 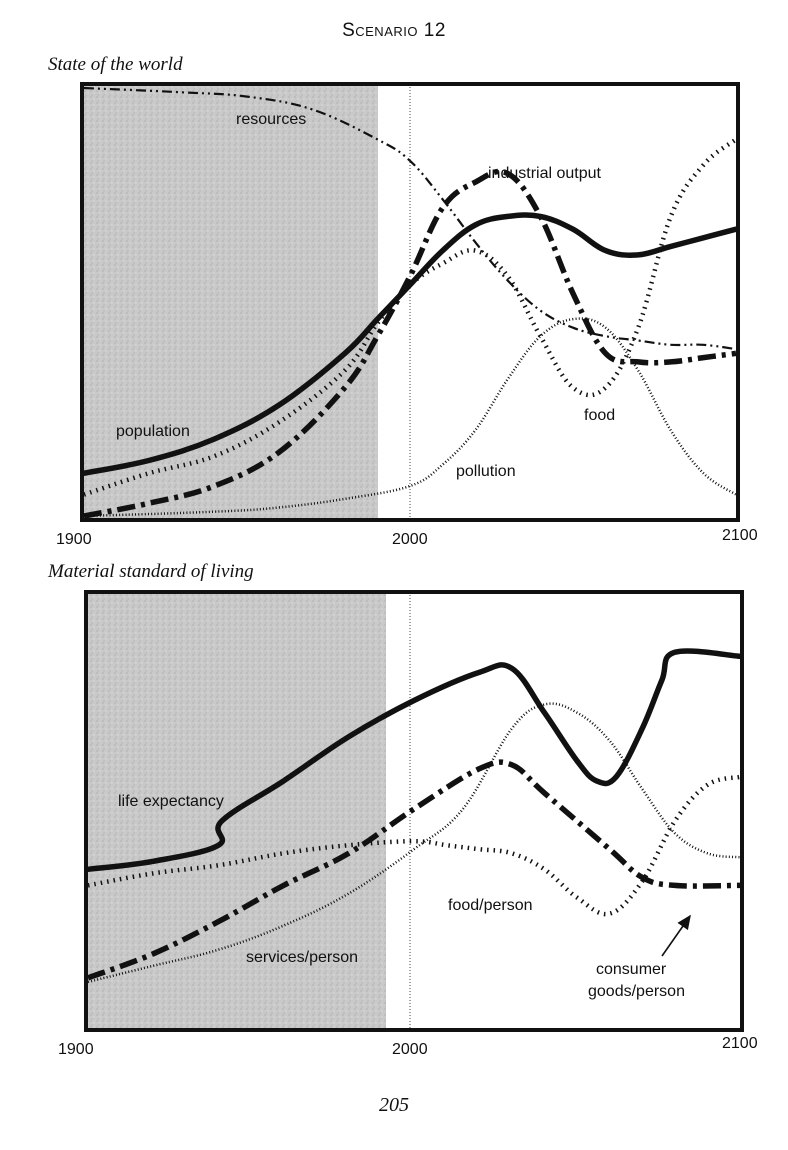 What do you see at coordinates (414, 845) in the screenshot?
I see `chart-2-series-food-person` at bounding box center [414, 845].